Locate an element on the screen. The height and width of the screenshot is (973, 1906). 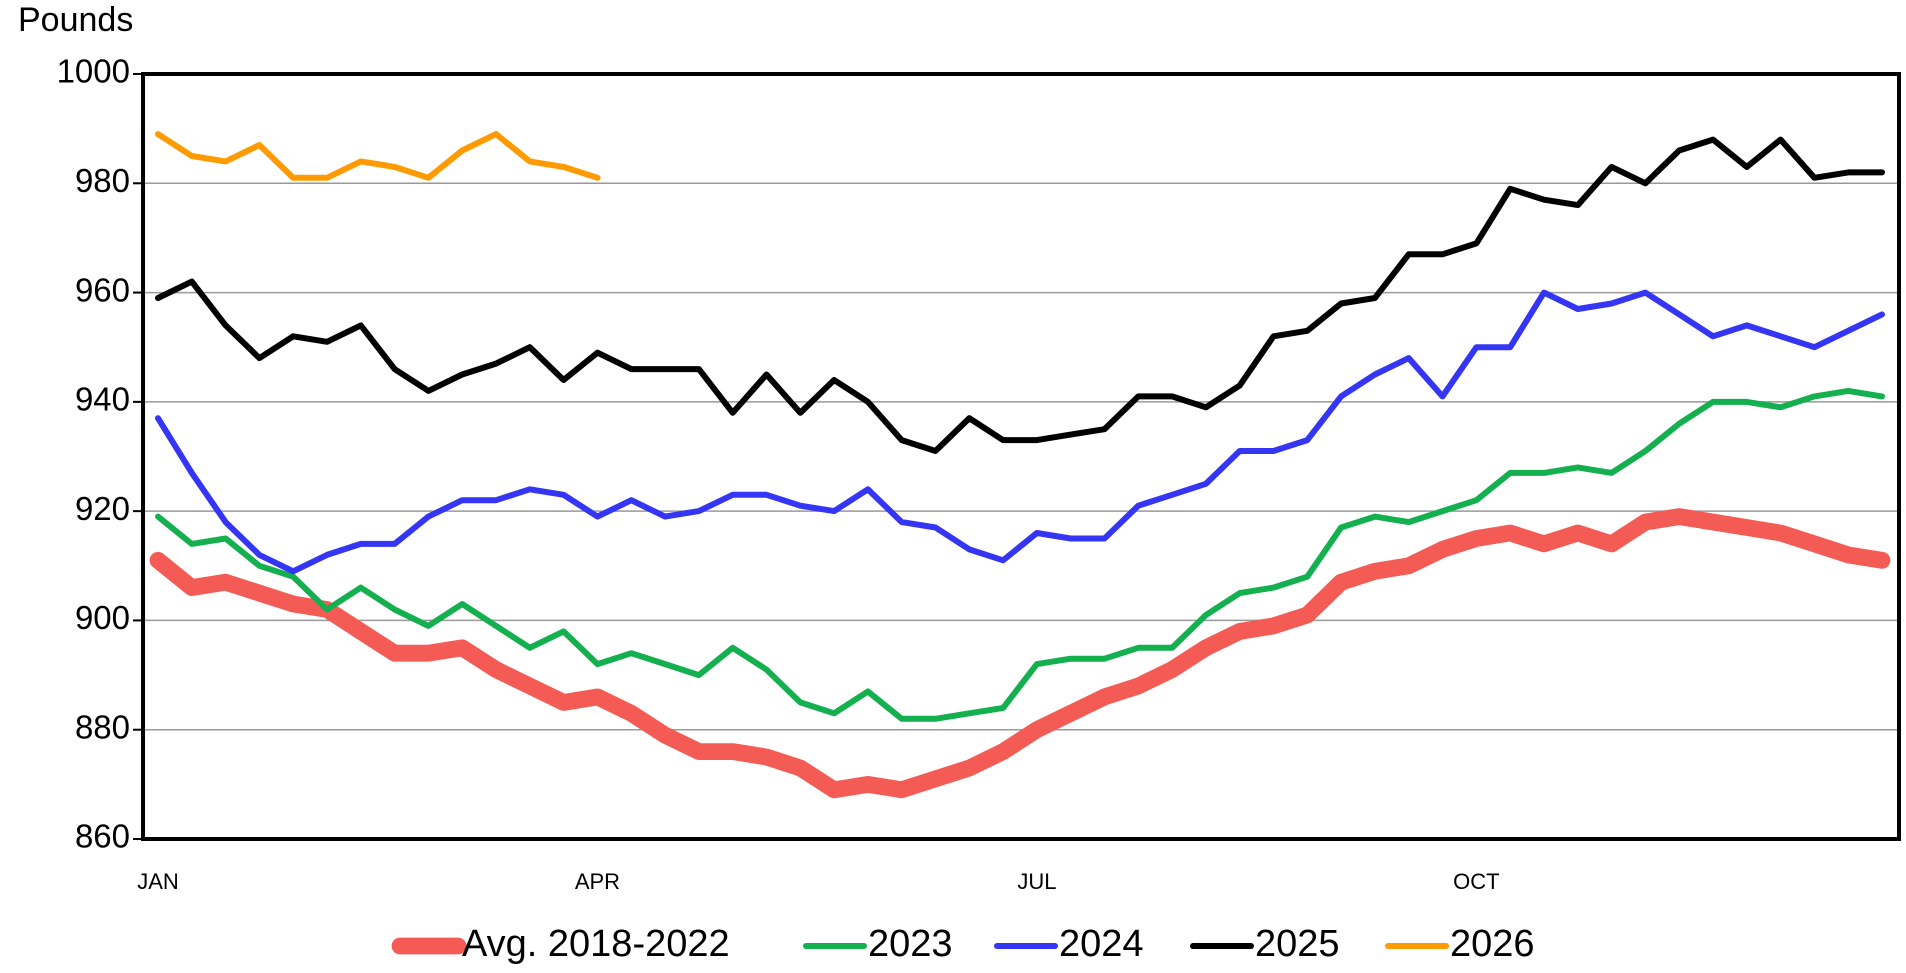
x-tick-label: APR is located at coordinates (597, 881).